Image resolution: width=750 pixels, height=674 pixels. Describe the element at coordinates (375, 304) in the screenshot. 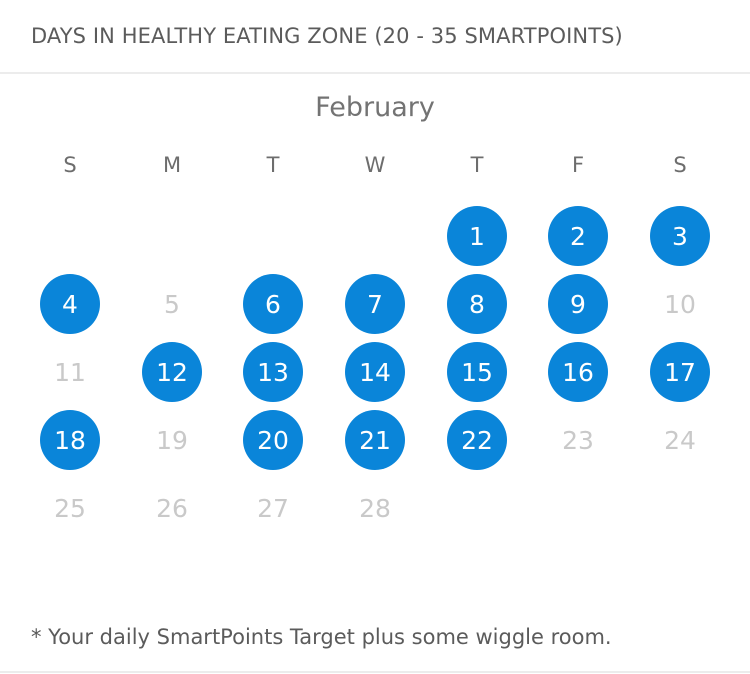

I see `day-in-zone: 7` at that location.